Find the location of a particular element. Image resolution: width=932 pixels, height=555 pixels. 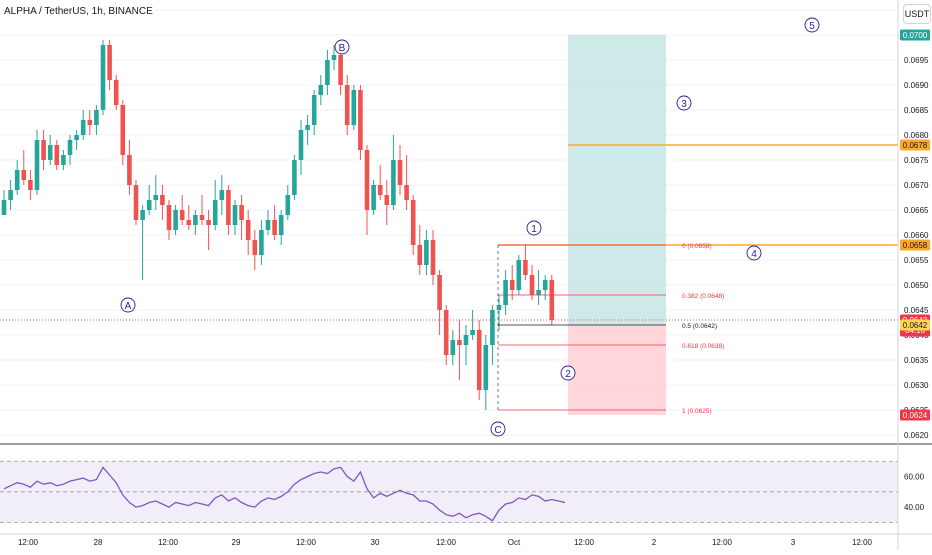

rsi-line is located at coordinates (284, 494).